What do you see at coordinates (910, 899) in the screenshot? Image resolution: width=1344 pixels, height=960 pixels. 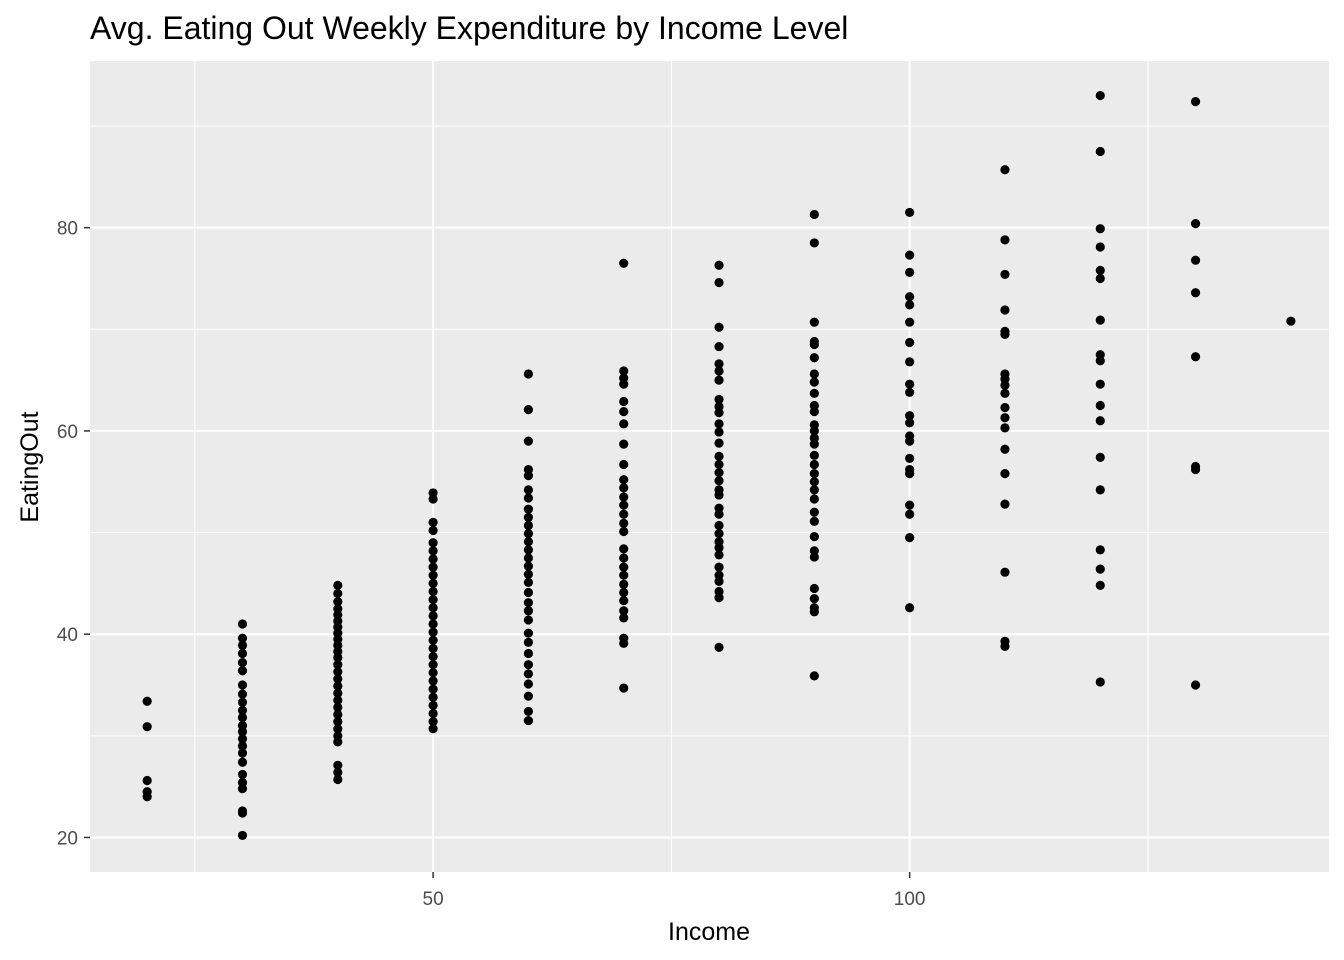 I see `x-tick-label: 100` at bounding box center [910, 899].